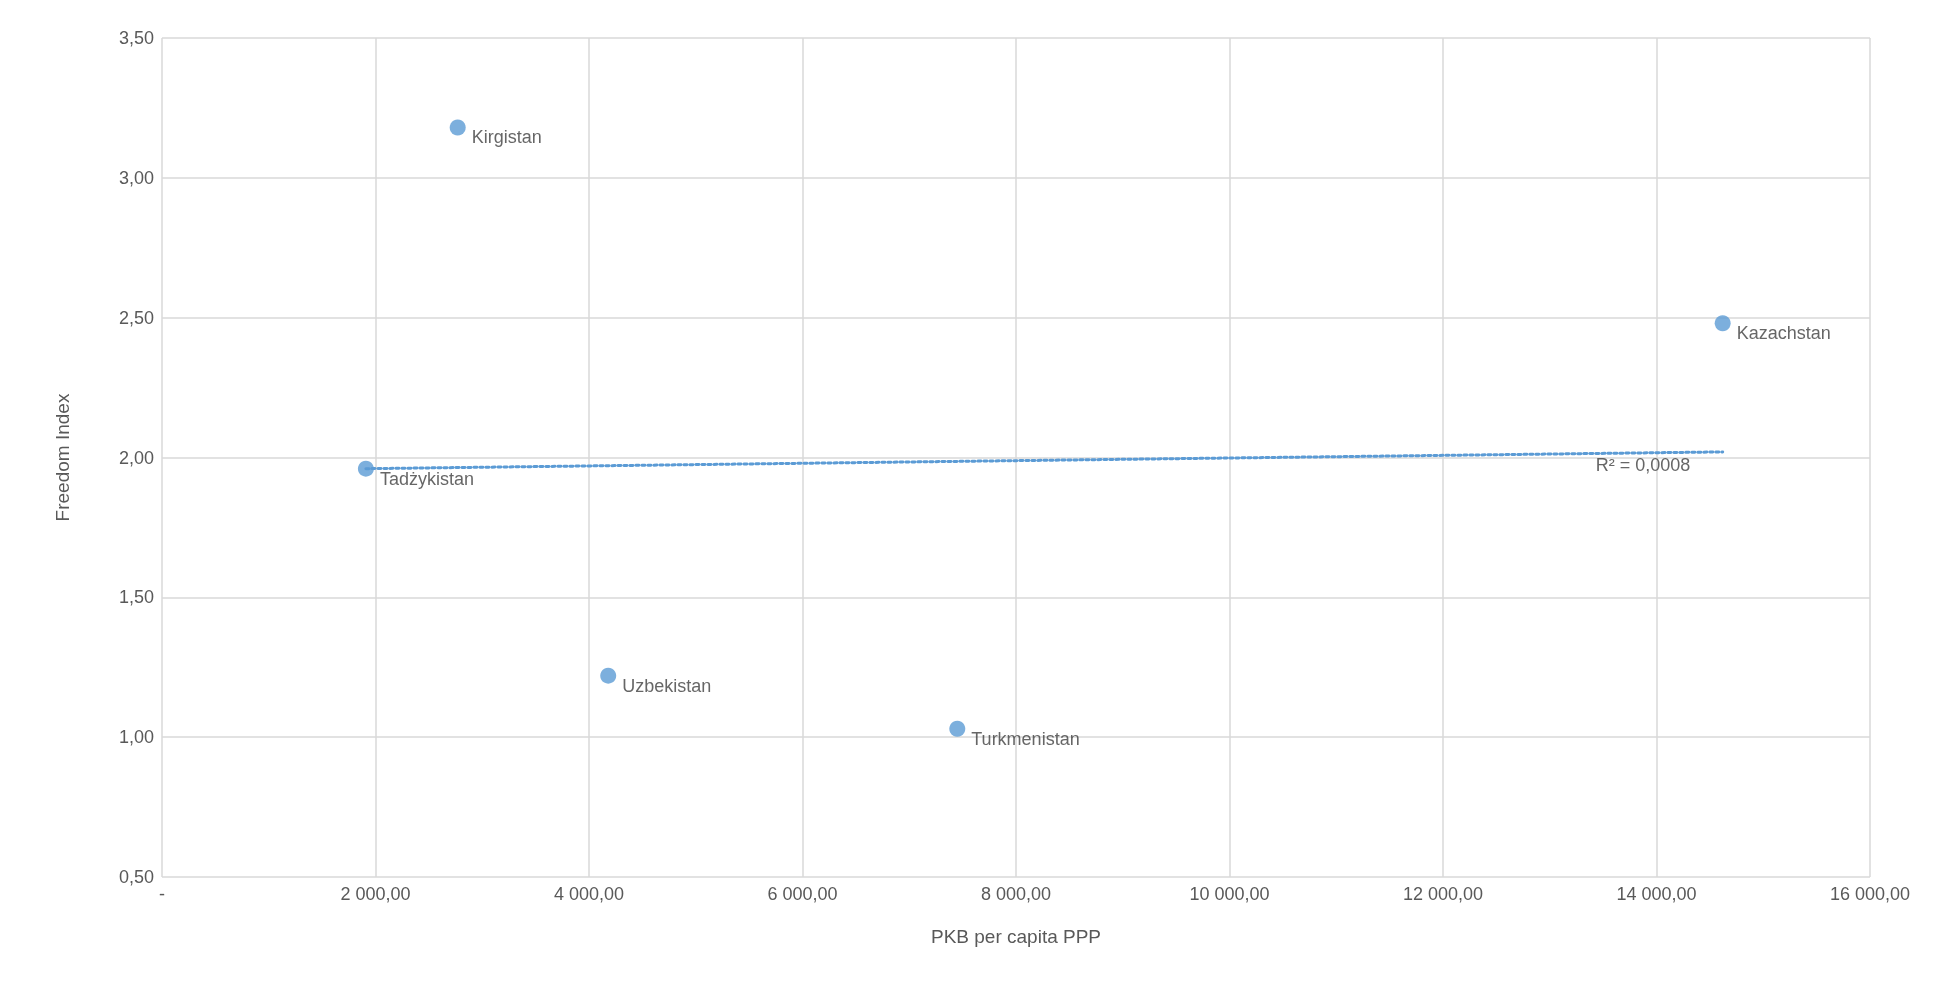 Image resolution: width=1934 pixels, height=989 pixels. Describe the element at coordinates (136, 177) in the screenshot. I see `y-tick-label: 3,00` at that location.